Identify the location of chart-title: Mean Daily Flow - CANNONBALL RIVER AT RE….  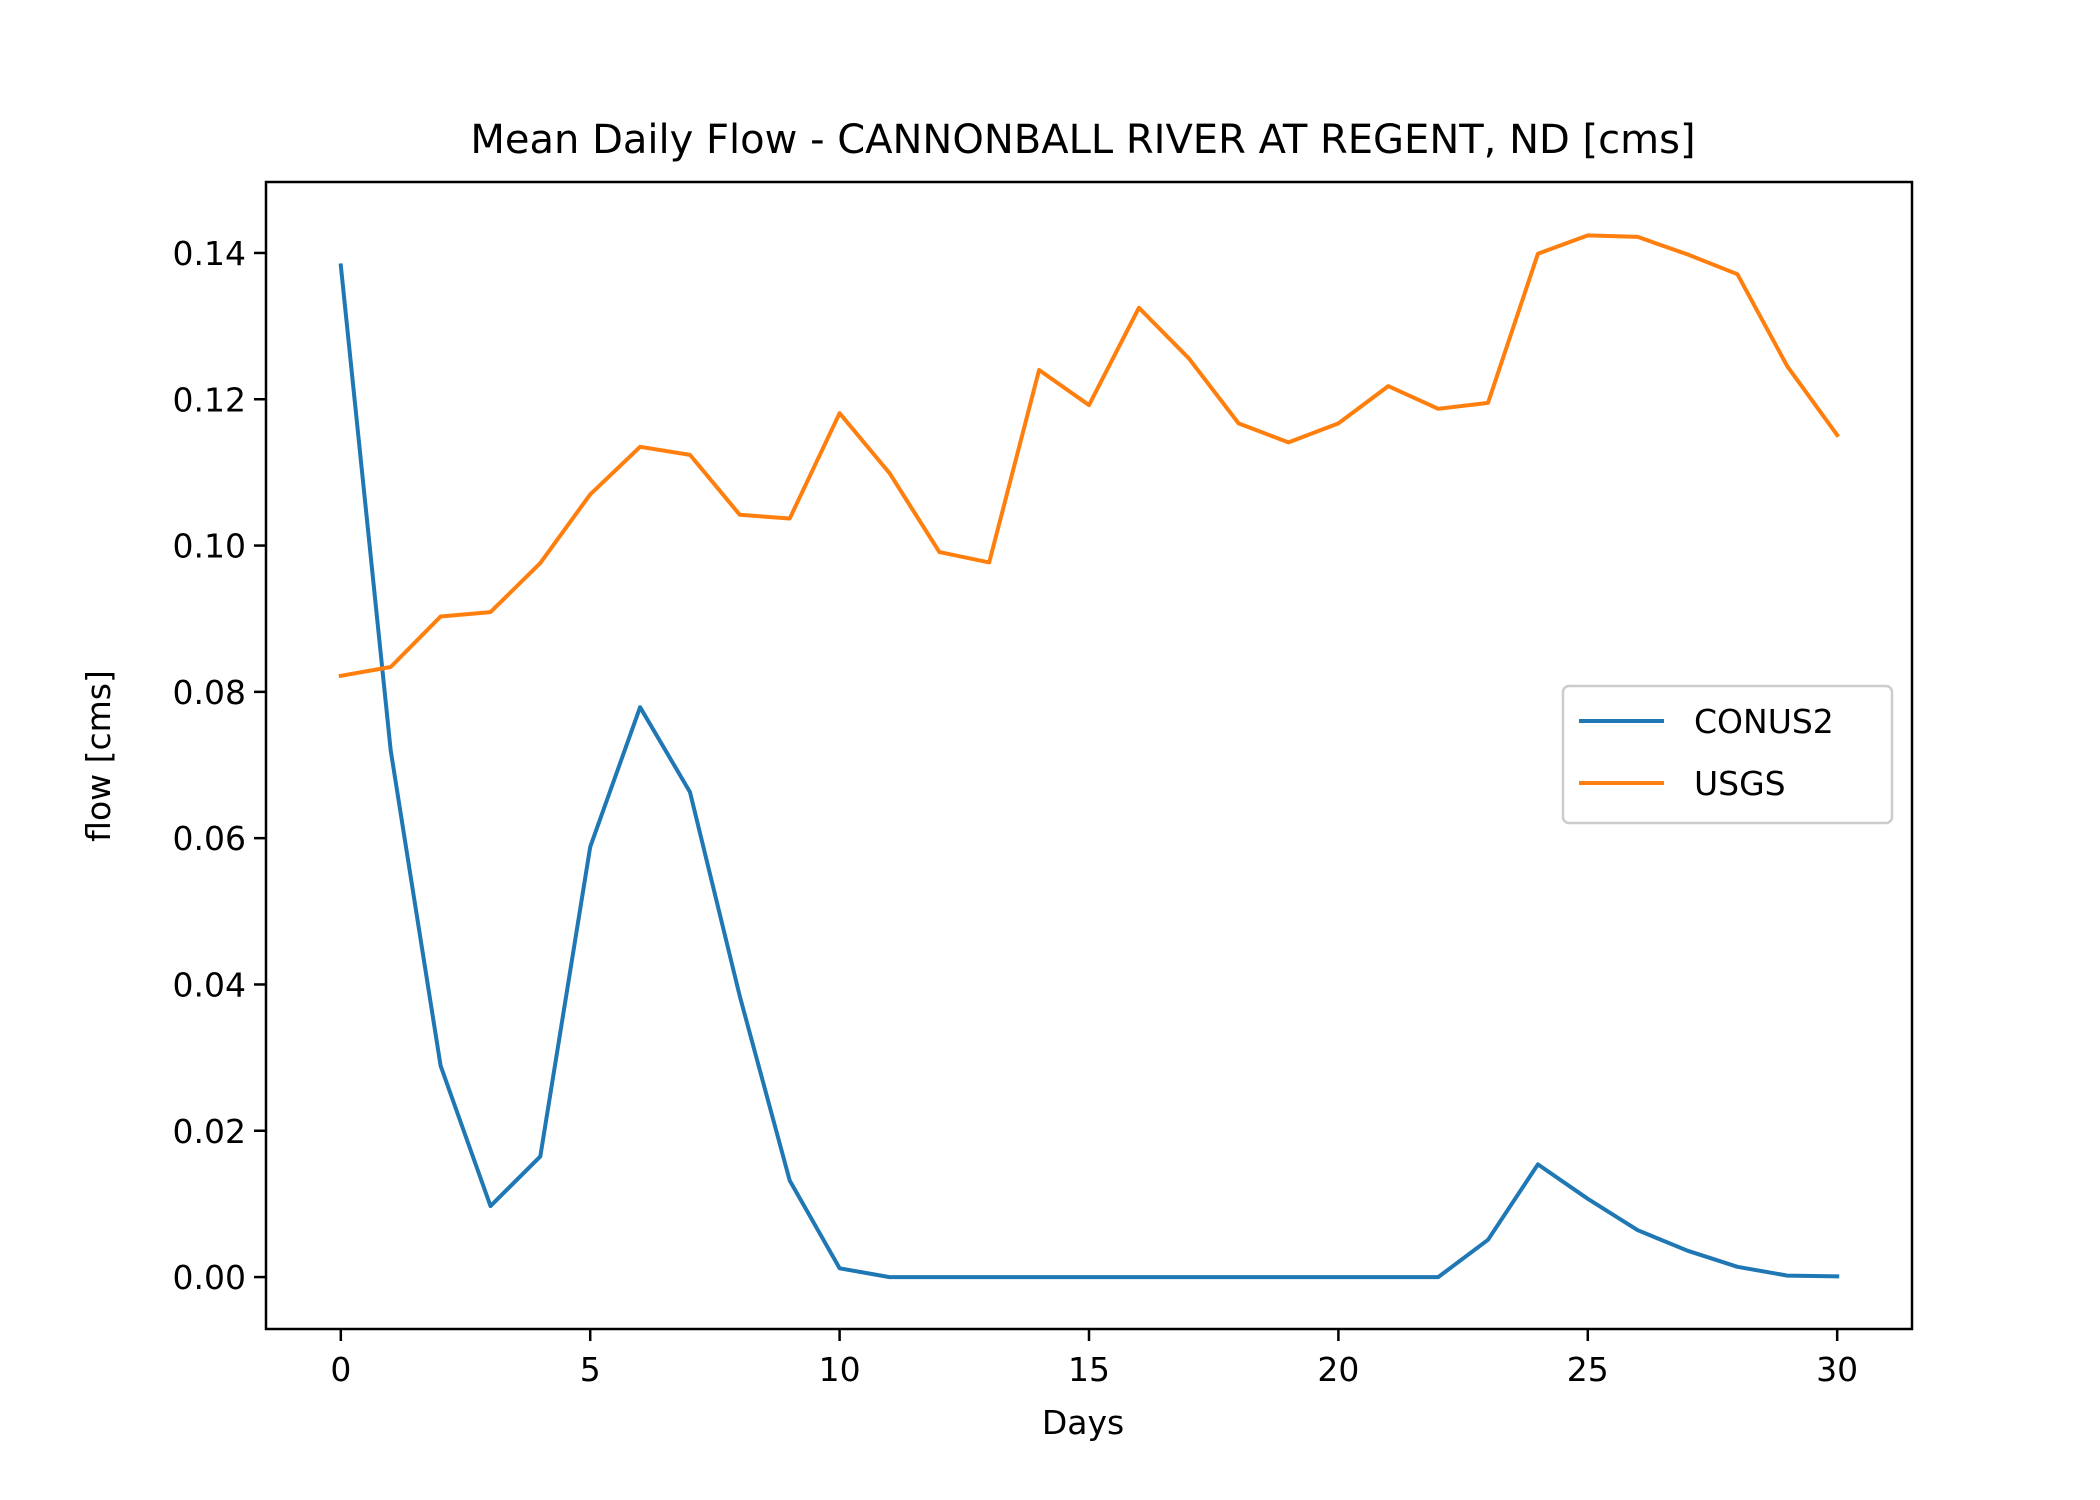
(1082, 140).